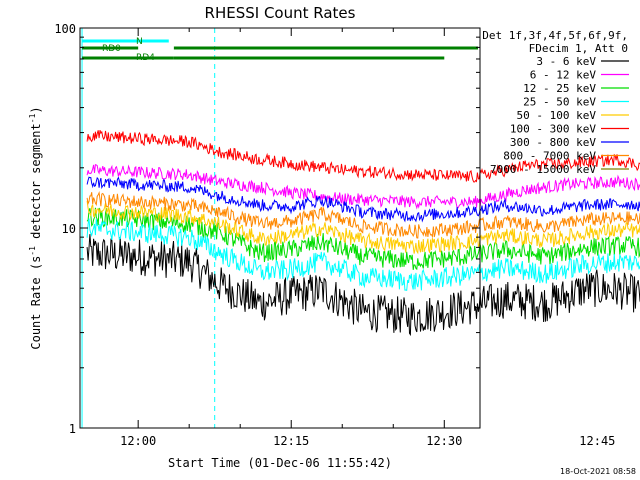 The image size is (640, 480). Describe the element at coordinates (138, 441) in the screenshot. I see `x-tick-label: 12:00` at that location.